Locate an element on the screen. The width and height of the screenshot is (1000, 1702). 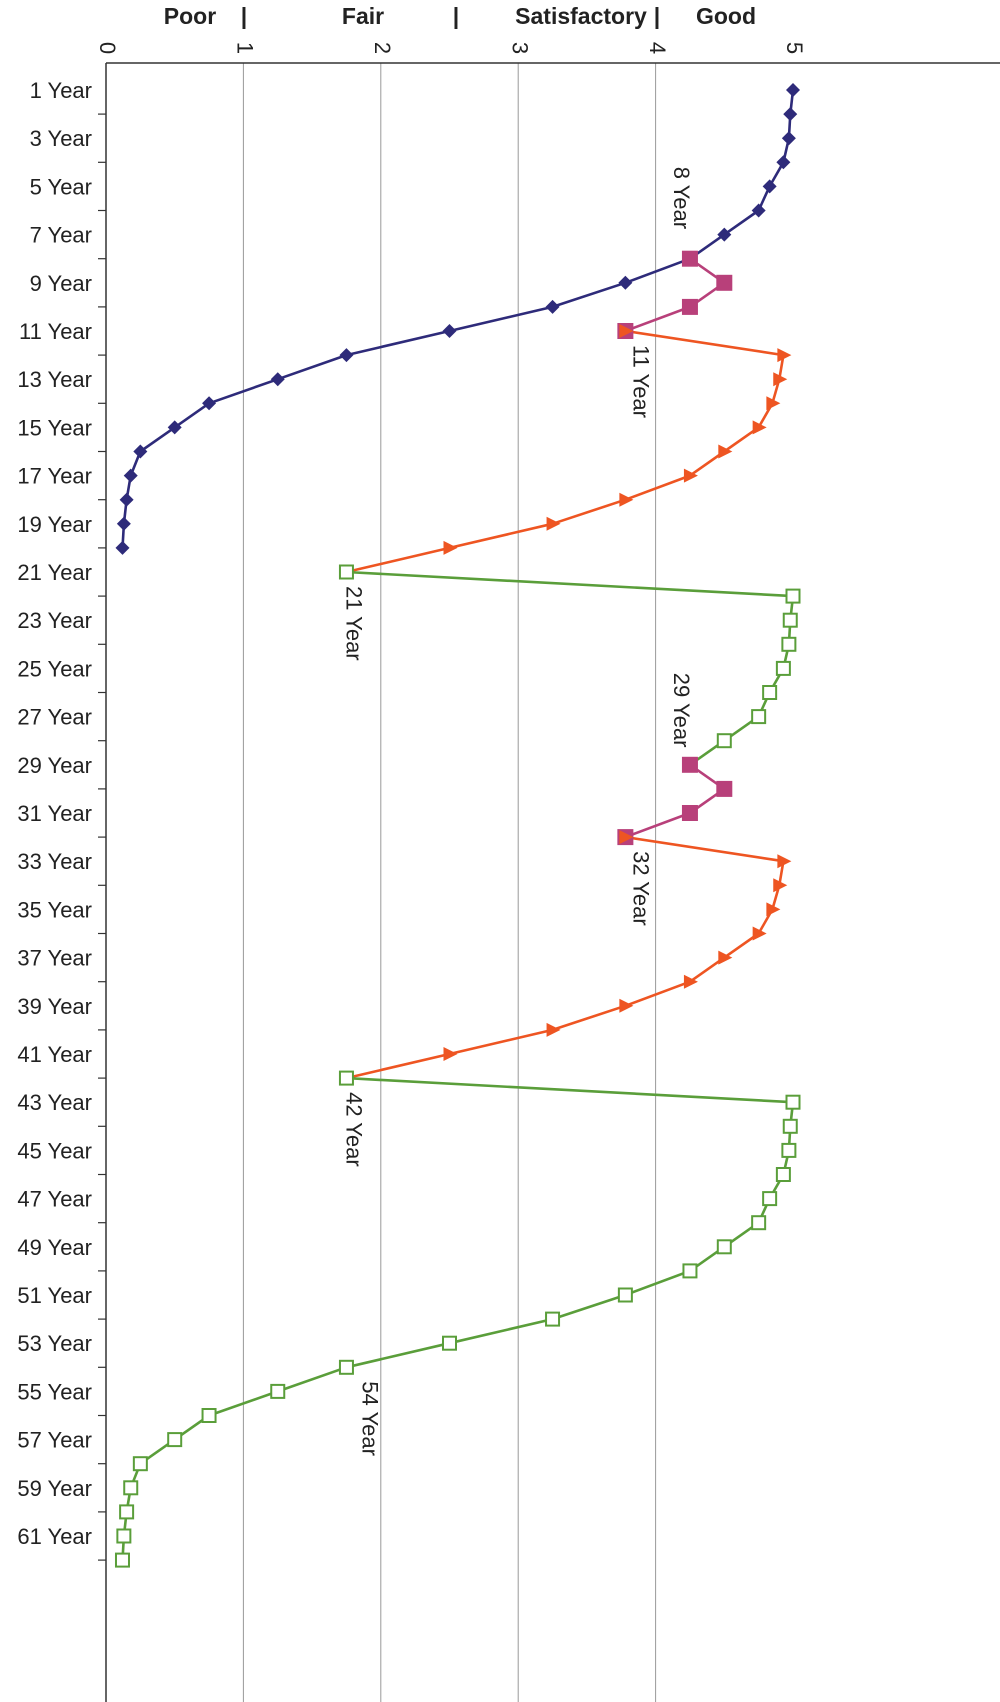
rating-label: Good is located at coordinates (726, 16).